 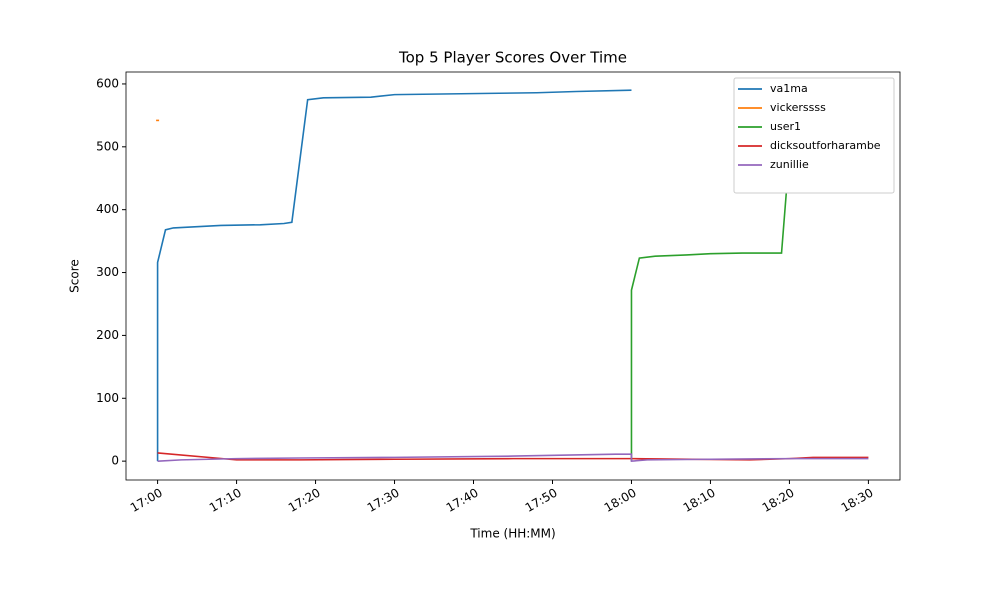 What do you see at coordinates (75, 276) in the screenshot?
I see `y-axis-label: Score` at bounding box center [75, 276].